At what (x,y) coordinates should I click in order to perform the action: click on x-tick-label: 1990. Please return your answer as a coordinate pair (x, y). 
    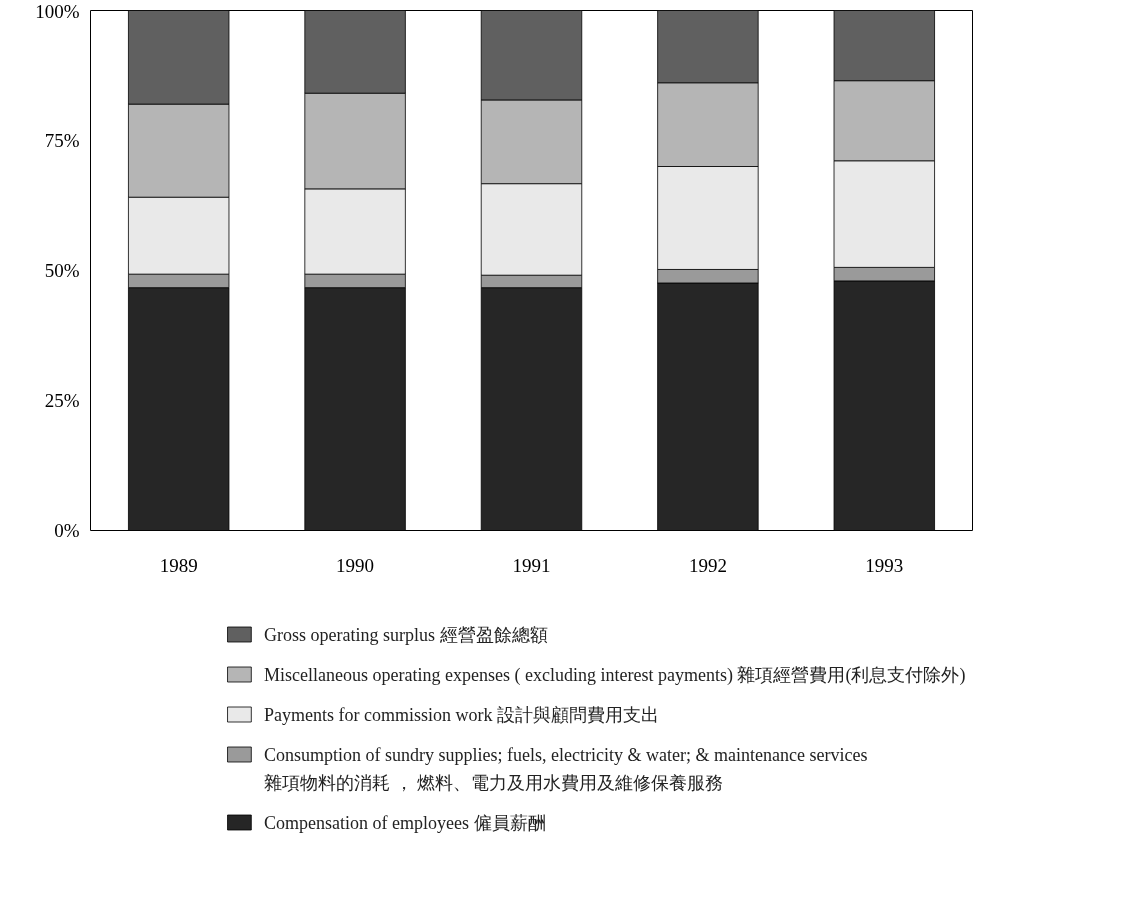
    Looking at the image, I should click on (355, 565).